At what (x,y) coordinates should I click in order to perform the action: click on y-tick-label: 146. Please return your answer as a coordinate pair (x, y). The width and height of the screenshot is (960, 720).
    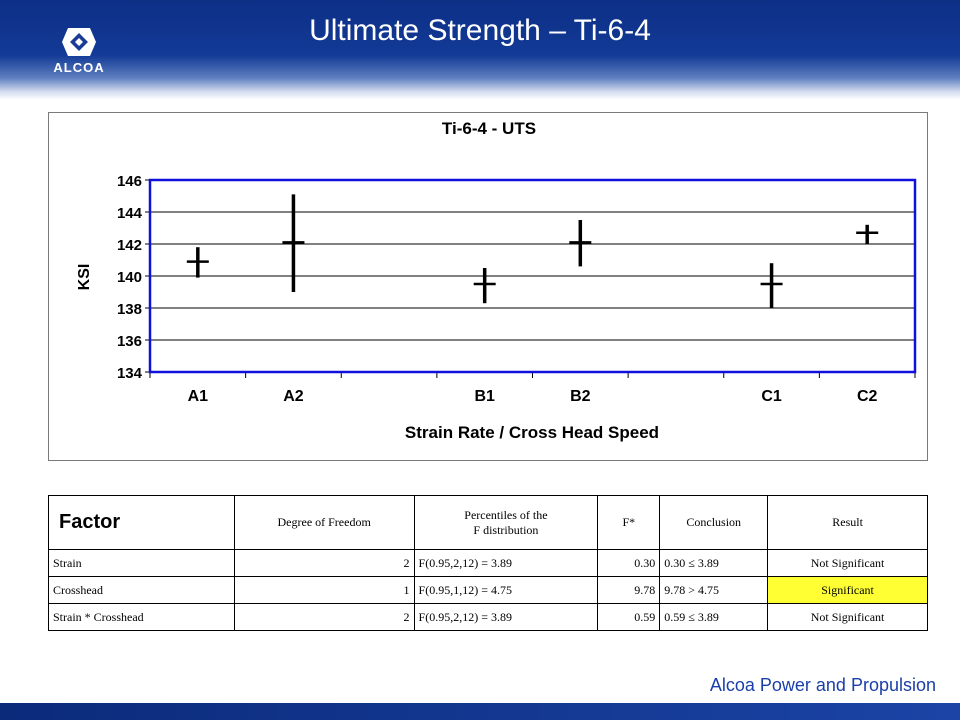
    Looking at the image, I should click on (129, 181).